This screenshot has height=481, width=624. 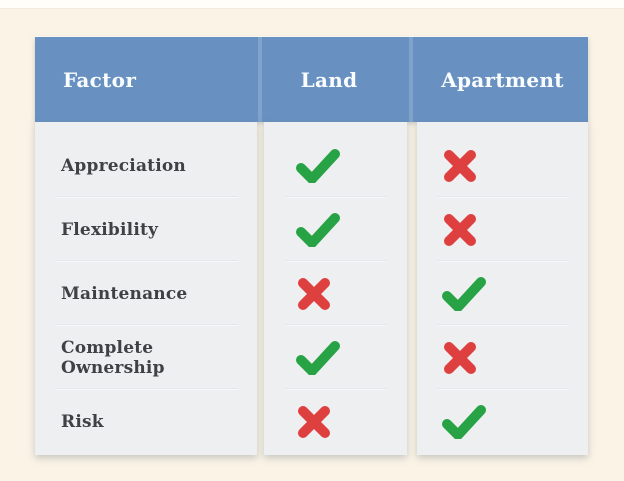 I want to click on top-strip, so click(x=312, y=4).